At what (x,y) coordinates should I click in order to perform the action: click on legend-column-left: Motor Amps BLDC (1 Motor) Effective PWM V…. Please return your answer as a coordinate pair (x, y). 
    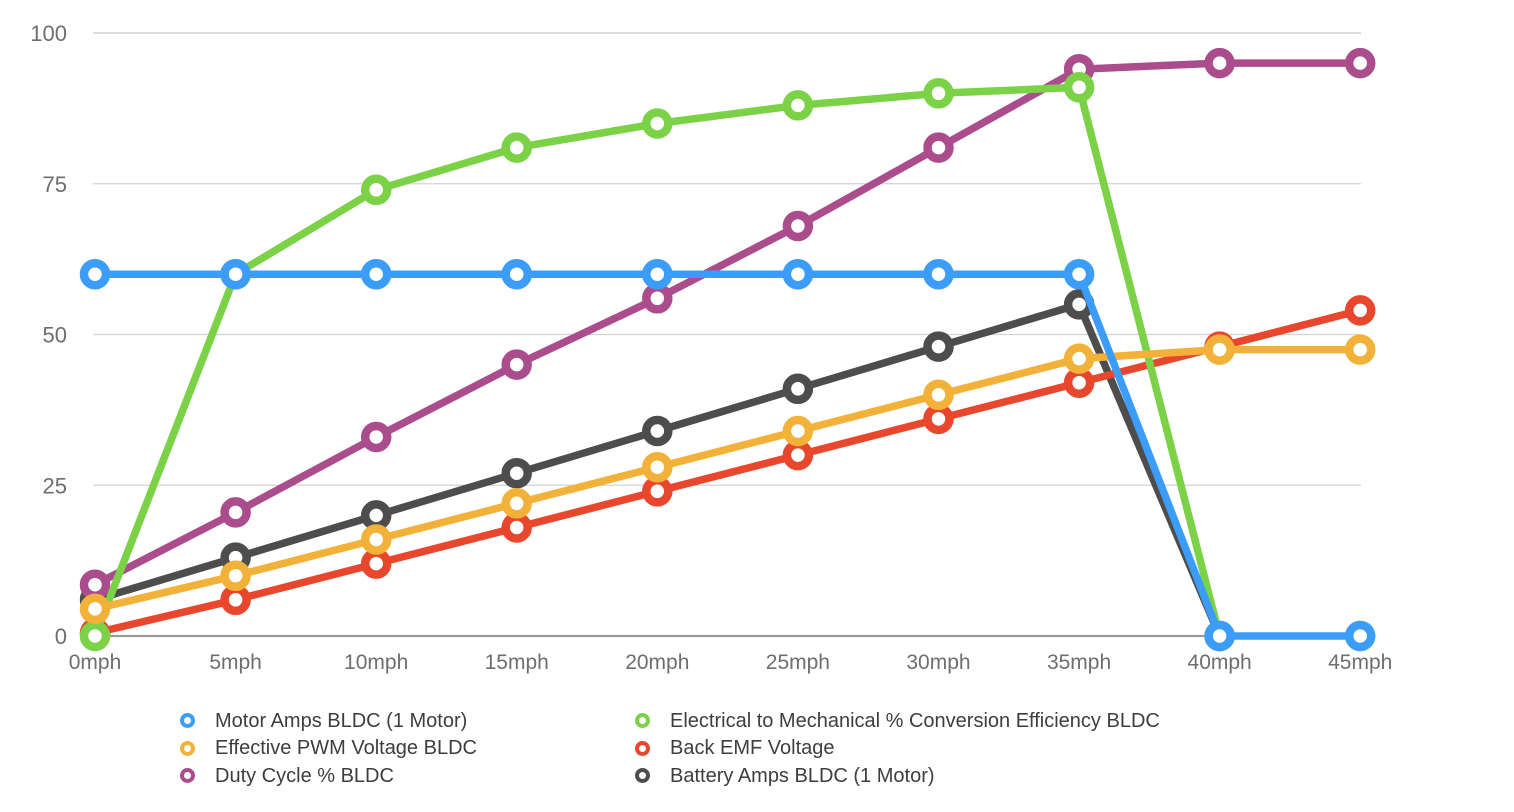
    Looking at the image, I should click on (328, 748).